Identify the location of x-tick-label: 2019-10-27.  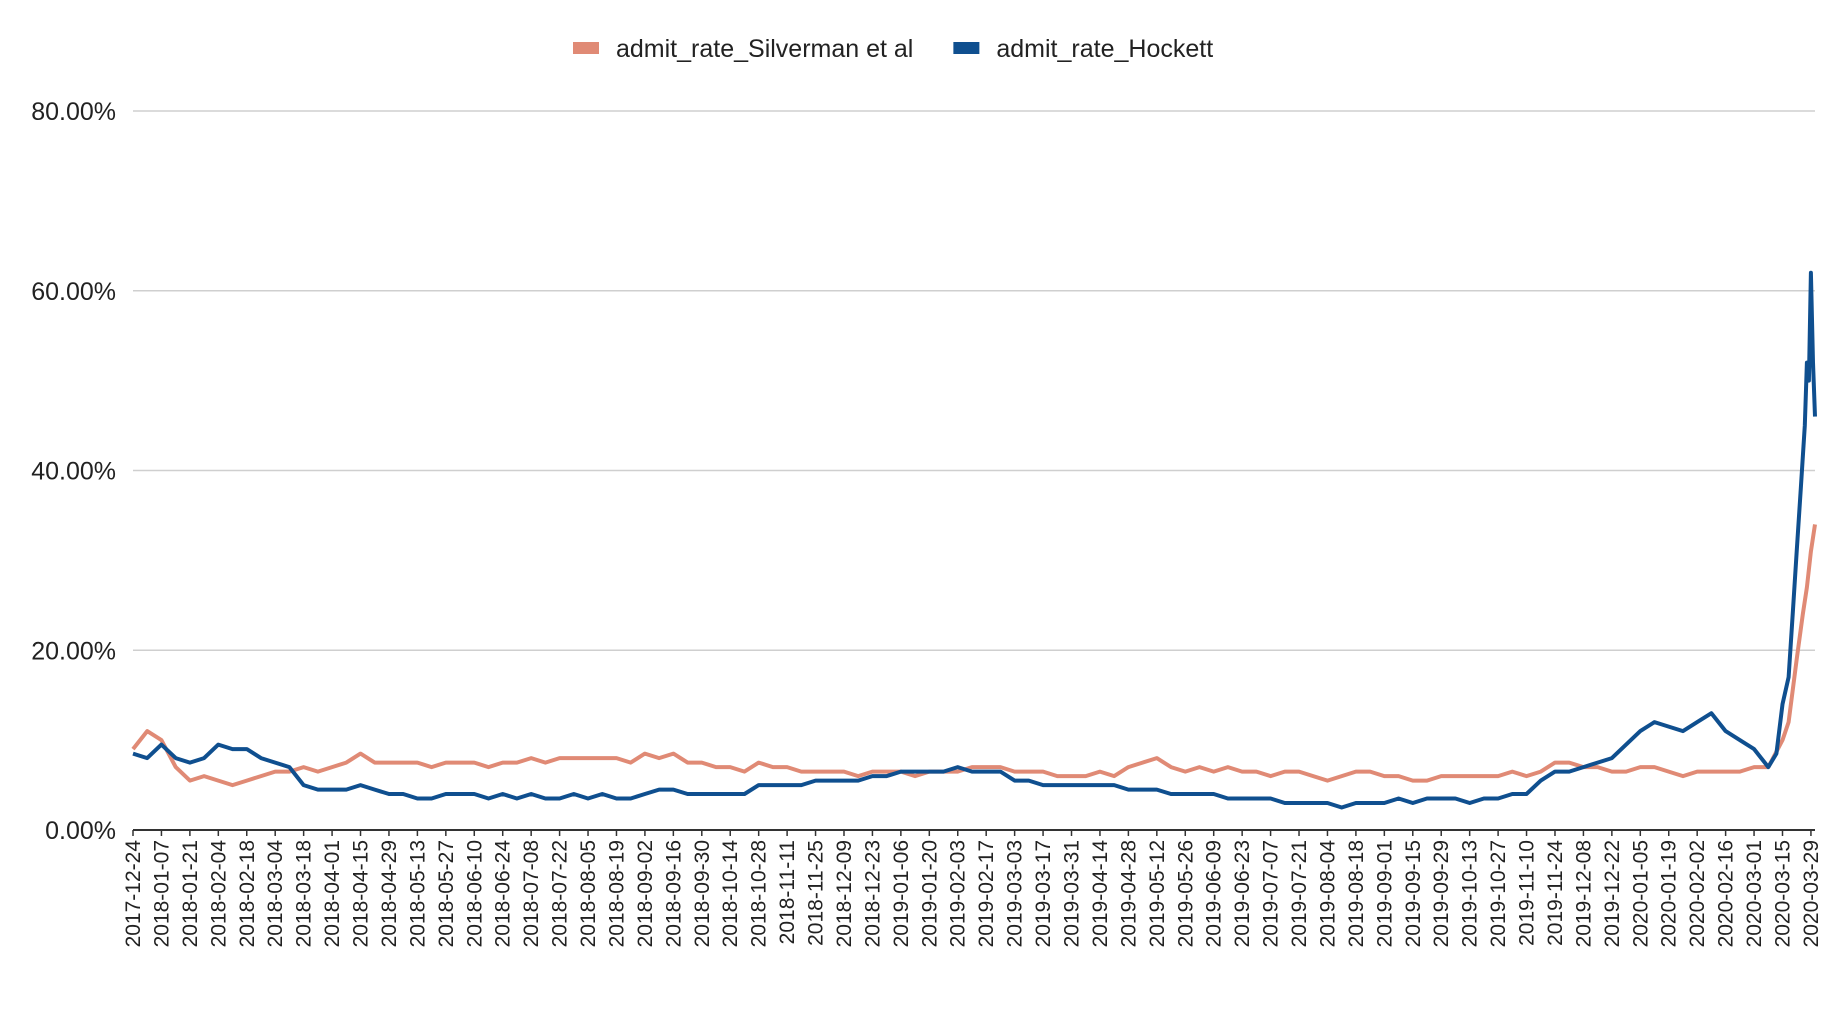
(1498, 893).